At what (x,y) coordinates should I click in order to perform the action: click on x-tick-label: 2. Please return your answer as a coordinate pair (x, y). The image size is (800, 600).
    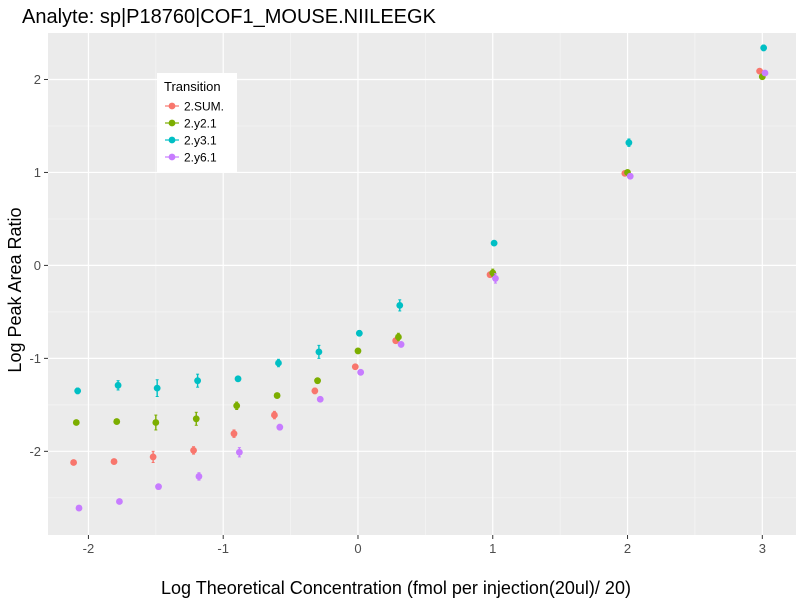
    Looking at the image, I should click on (627, 548).